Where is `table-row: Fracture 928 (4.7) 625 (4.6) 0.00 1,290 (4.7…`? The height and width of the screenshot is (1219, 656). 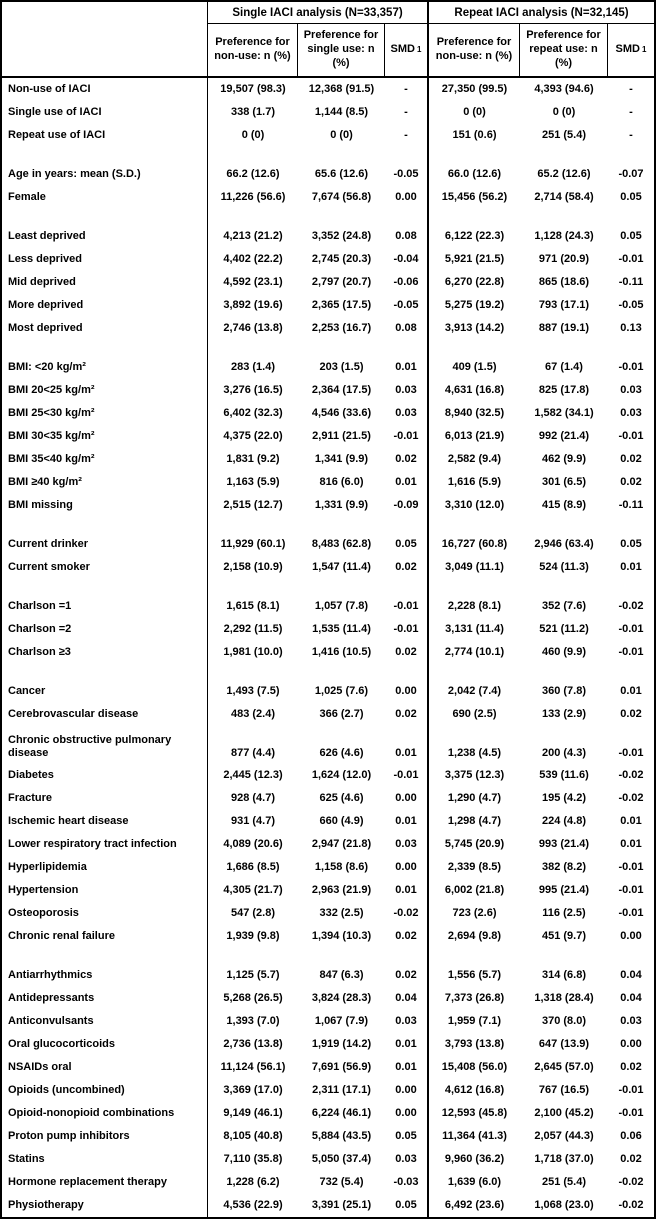 table-row: Fracture 928 (4.7) 625 (4.6) 0.00 1,290 (4.7… is located at coordinates (328, 798).